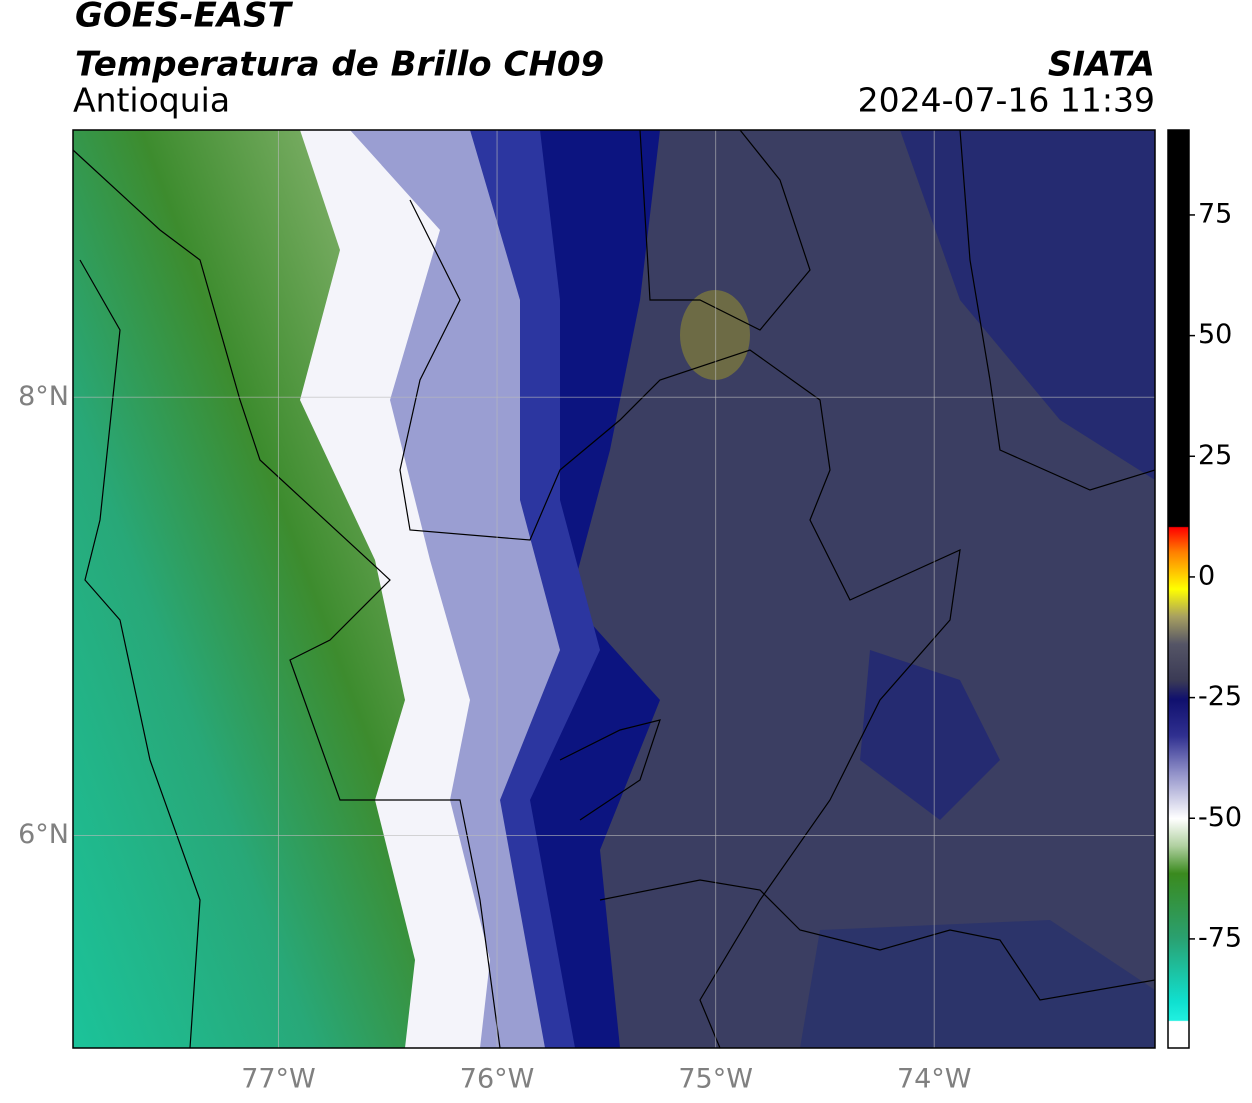 The height and width of the screenshot is (1103, 1252). I want to click on lon-tick-label: 75°W, so click(715, 1079).